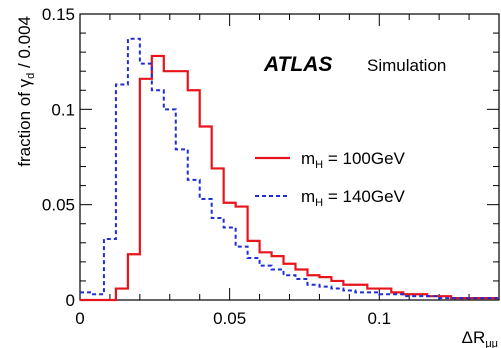  What do you see at coordinates (330, 179) in the screenshot?
I see `legend: mH = 100GeV mH = 140GeV` at bounding box center [330, 179].